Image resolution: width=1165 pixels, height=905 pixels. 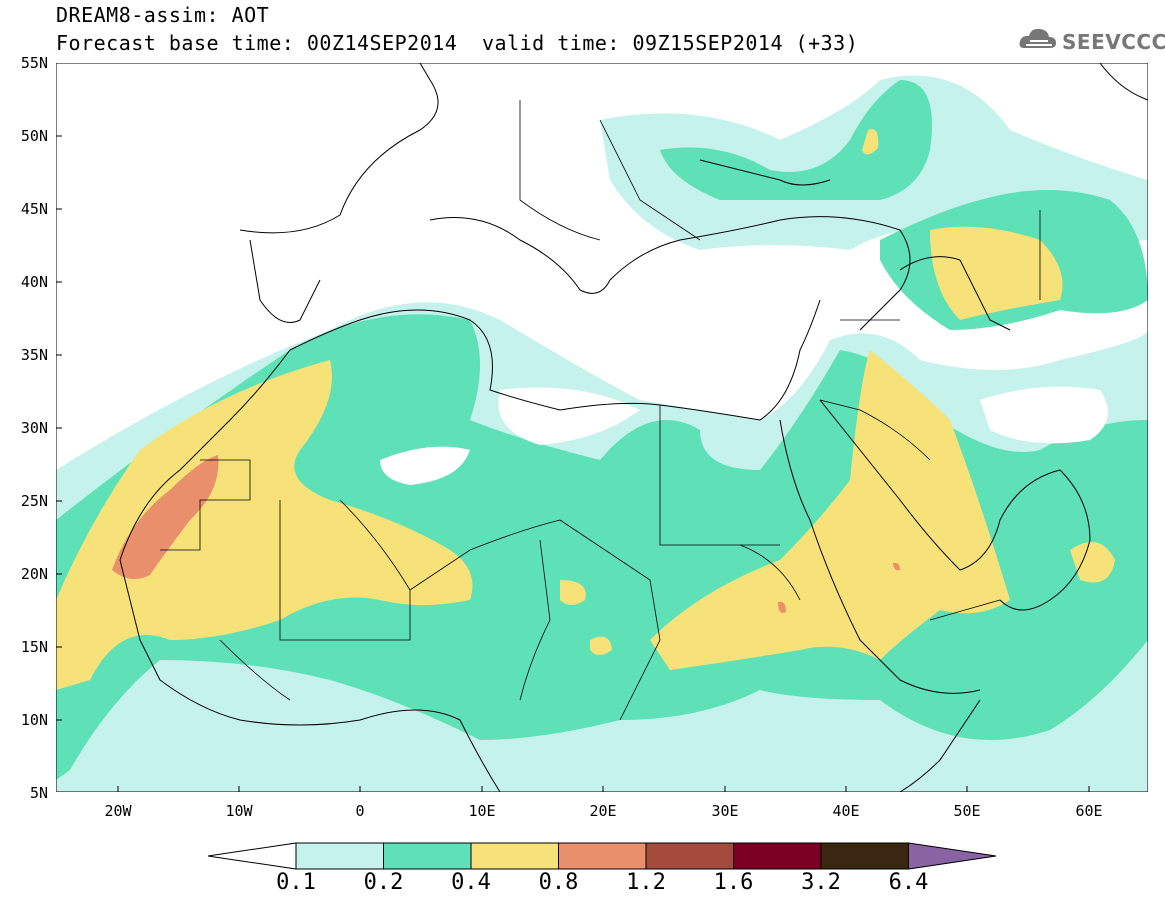 What do you see at coordinates (34, 355) in the screenshot?
I see `lat-label: 35N` at bounding box center [34, 355].